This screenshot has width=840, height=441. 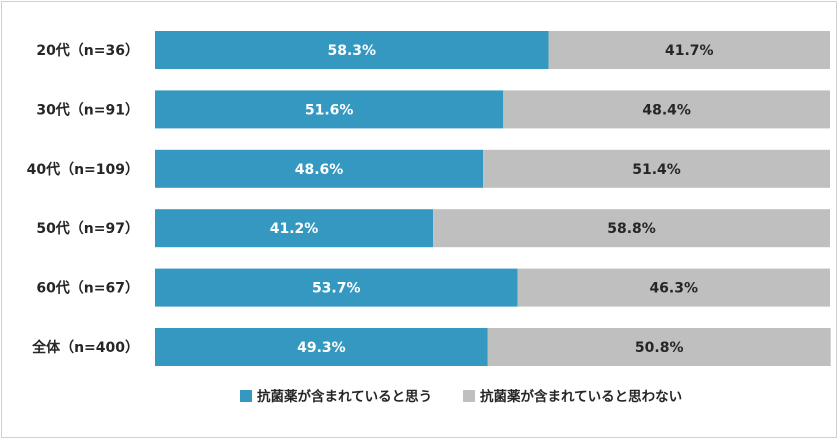 What do you see at coordinates (83, 169) in the screenshot?
I see `category-label: 40代（n=109）` at bounding box center [83, 169].